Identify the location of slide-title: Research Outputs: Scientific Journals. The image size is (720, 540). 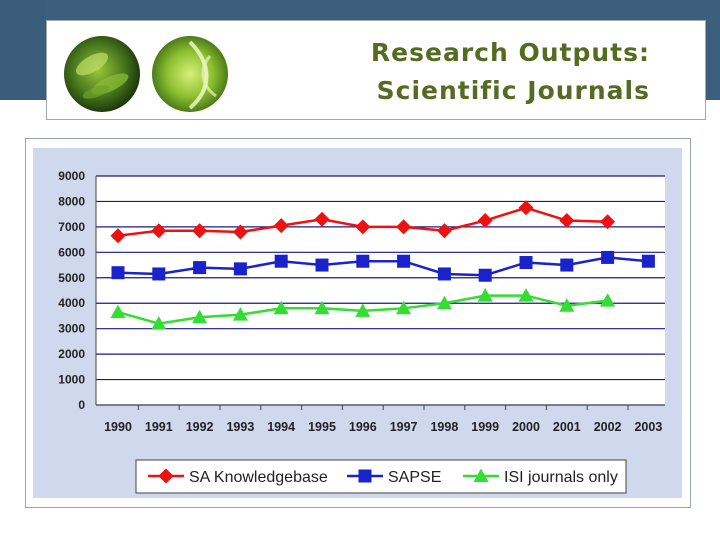
(475, 72).